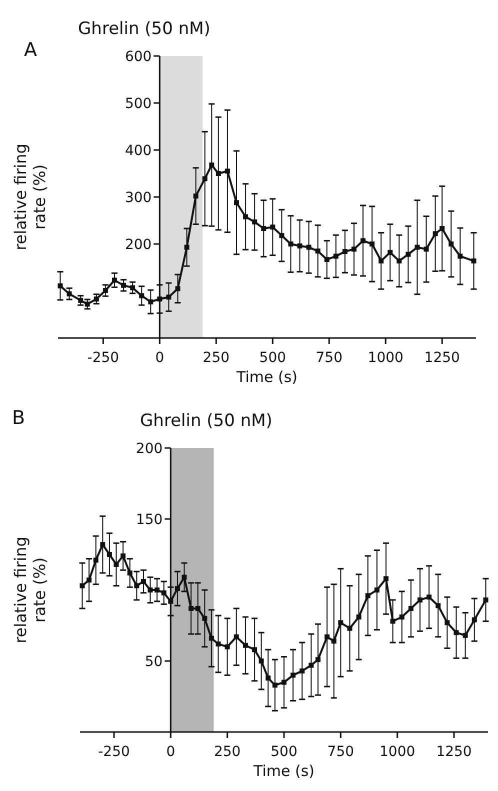  What do you see at coordinates (153, 662) in the screenshot?
I see `y-tick-label: 50` at bounding box center [153, 662].